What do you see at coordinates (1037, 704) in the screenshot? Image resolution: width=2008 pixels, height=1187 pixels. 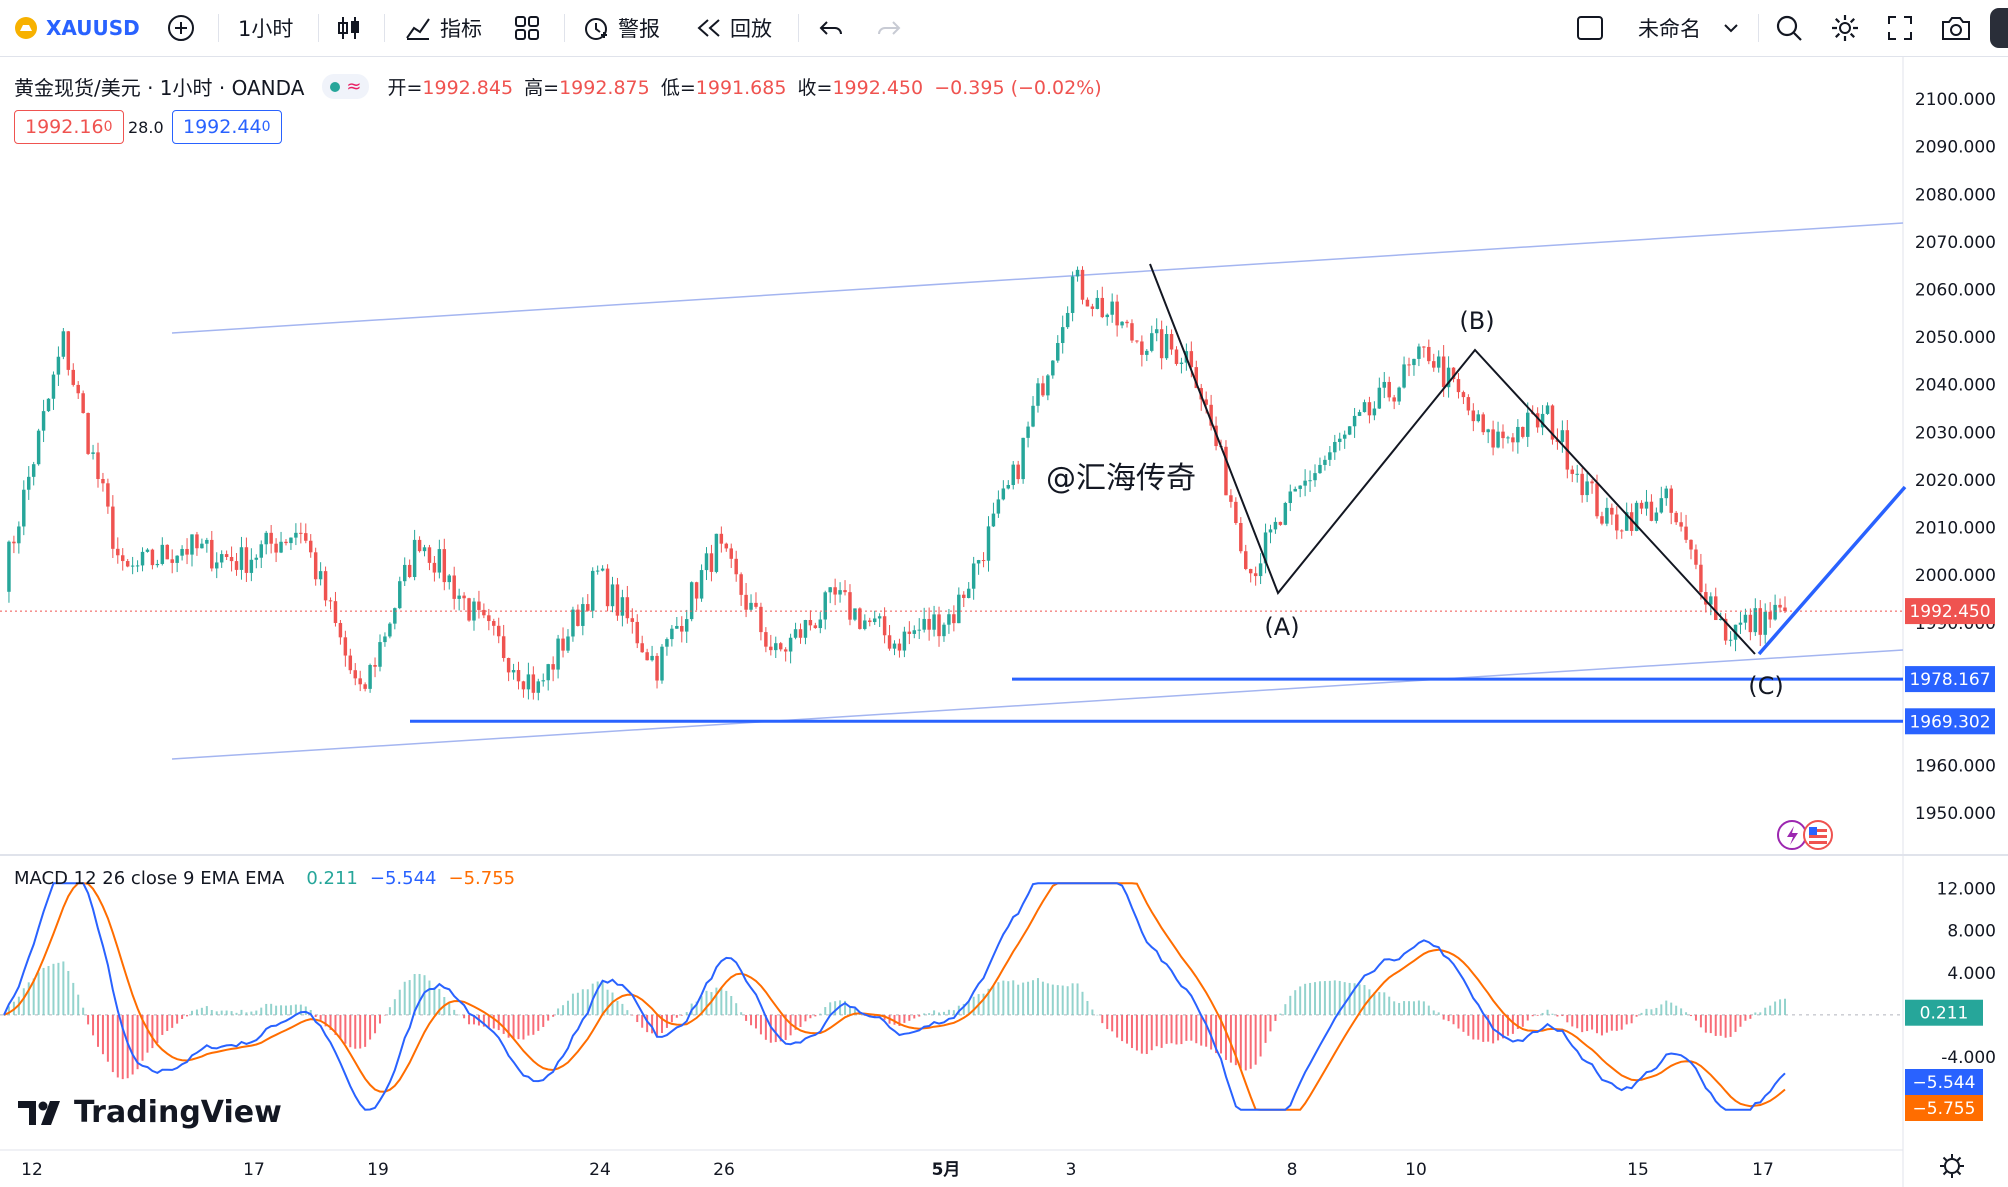 I see `channel-lower-line` at bounding box center [1037, 704].